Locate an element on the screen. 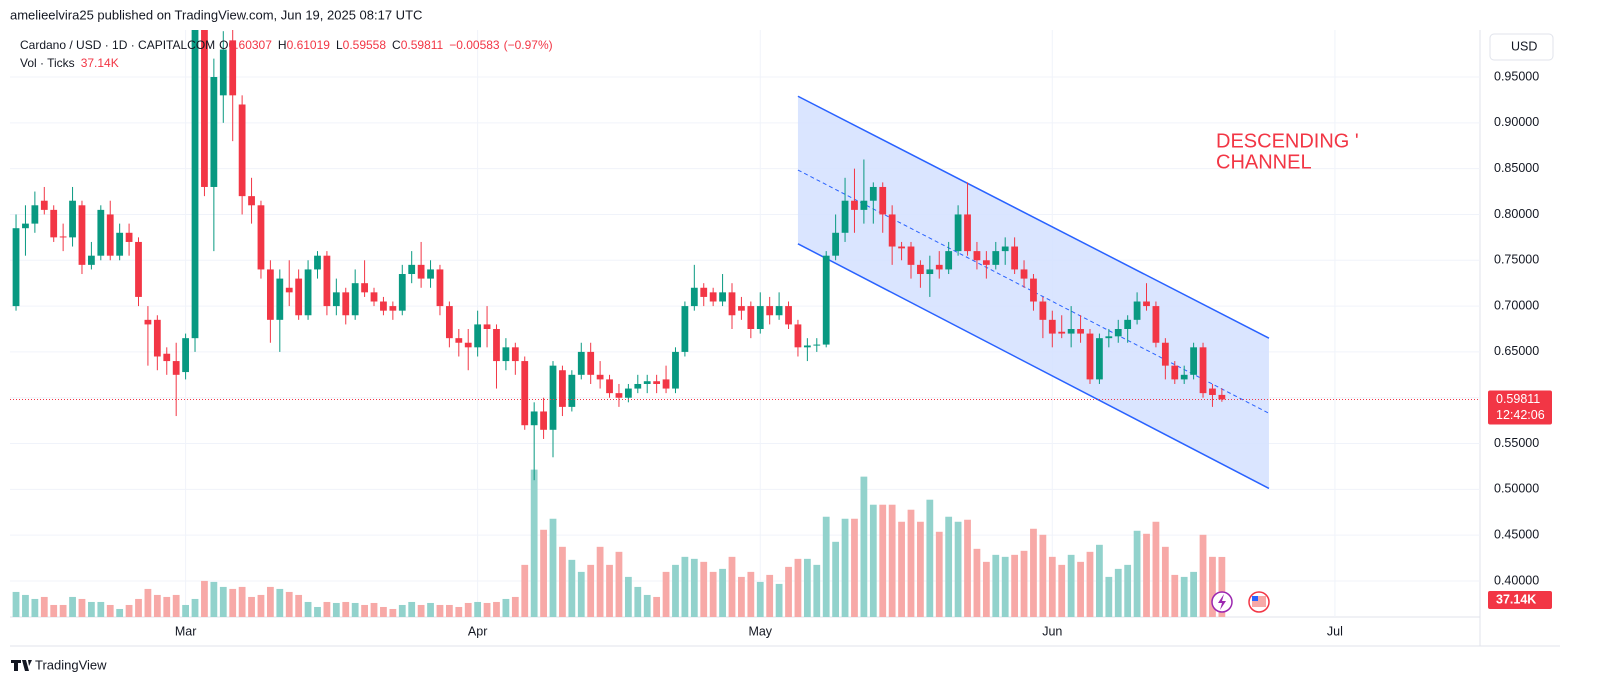  annotation: DESCENDING ' is located at coordinates (1287, 141).